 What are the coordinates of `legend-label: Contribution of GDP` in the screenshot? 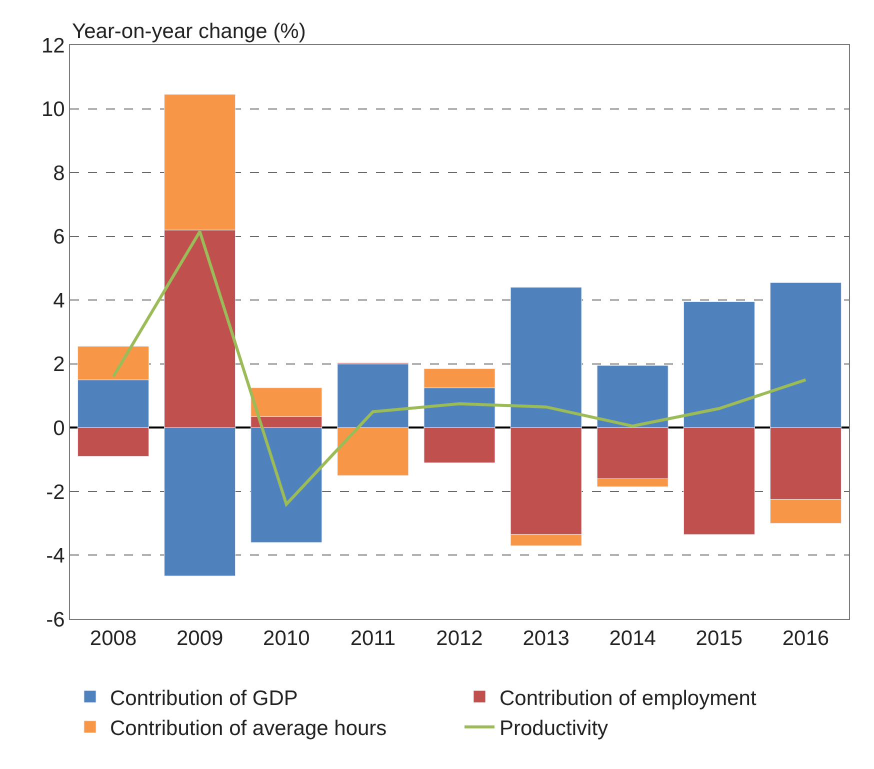 It's located at (204, 698).